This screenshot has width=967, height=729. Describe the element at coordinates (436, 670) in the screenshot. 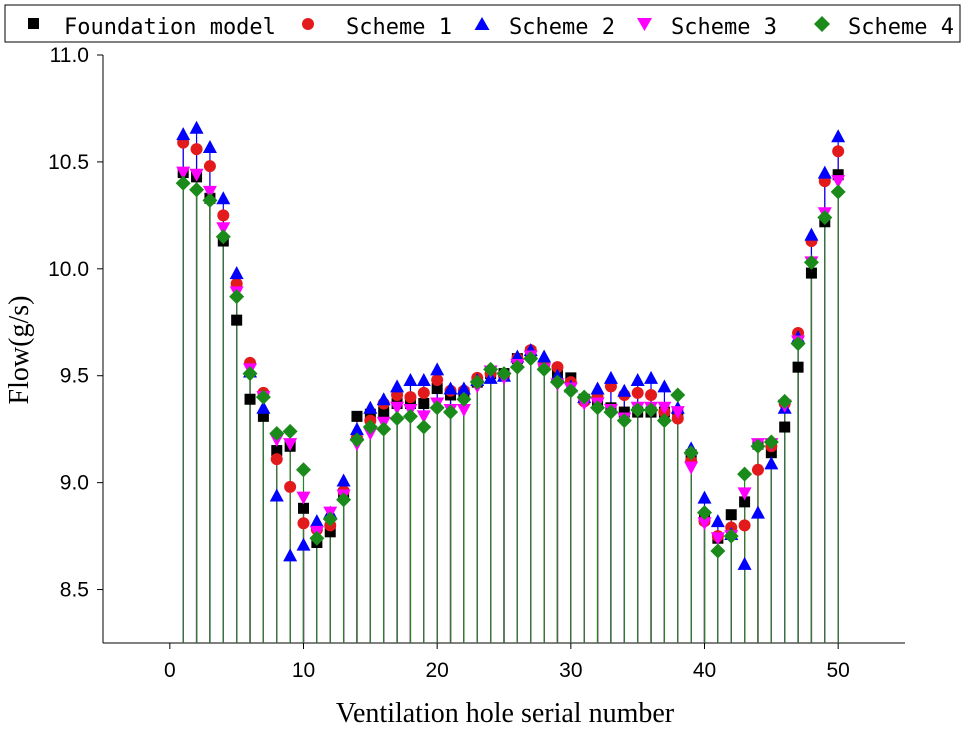

I see `x-tick-label: 20` at that location.